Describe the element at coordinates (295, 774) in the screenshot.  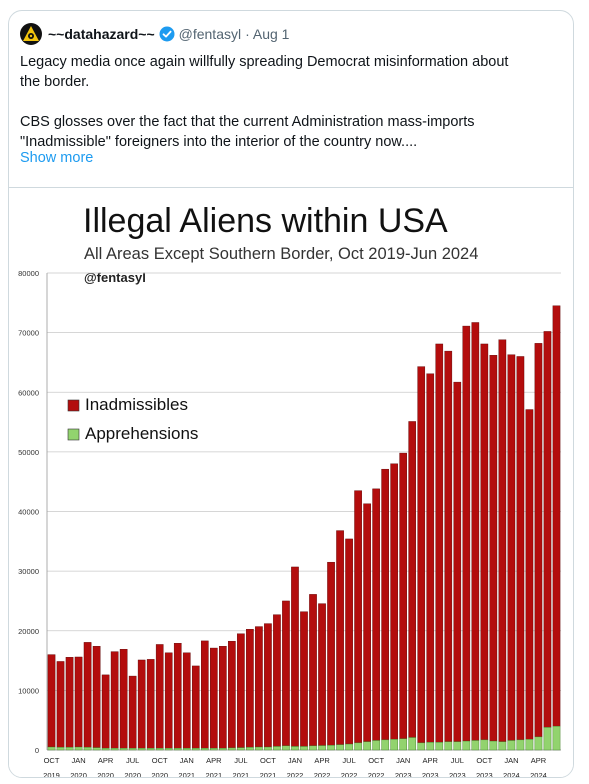
I see `x-tick-year: 2022` at that location.